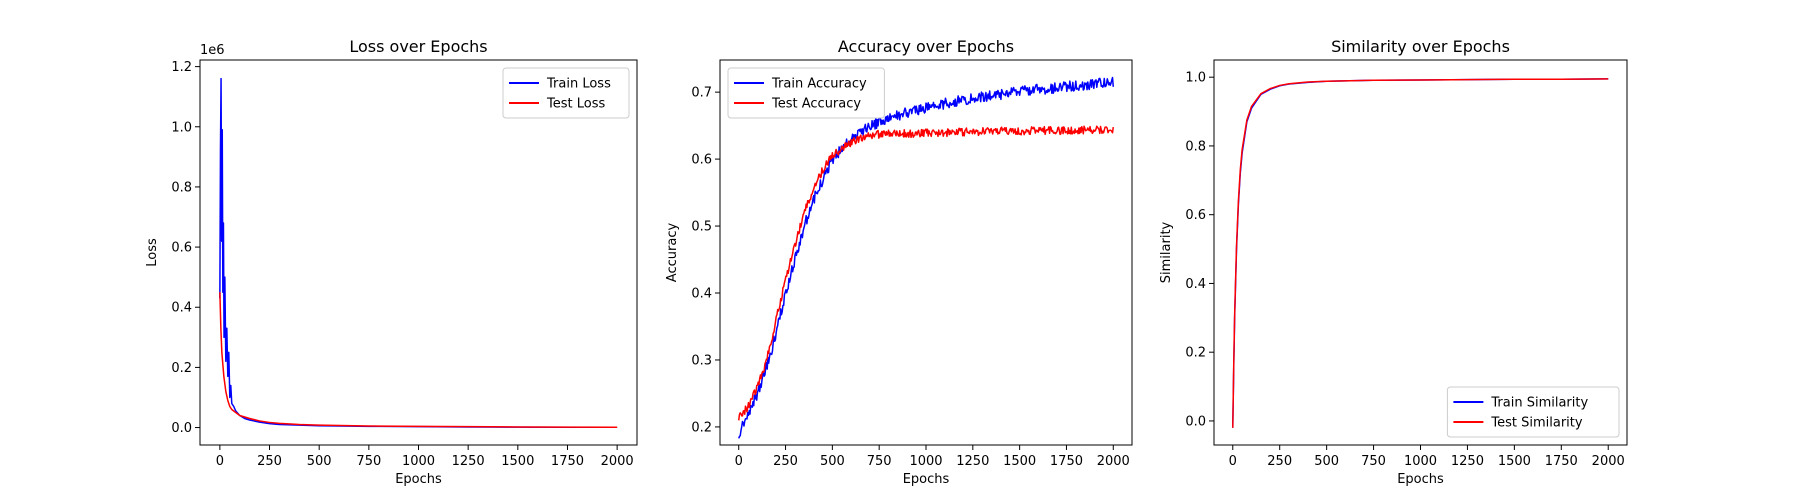 This screenshot has width=1800, height=500. Describe the element at coordinates (701, 294) in the screenshot. I see `panel-2-ytick-label: 0.4` at that location.